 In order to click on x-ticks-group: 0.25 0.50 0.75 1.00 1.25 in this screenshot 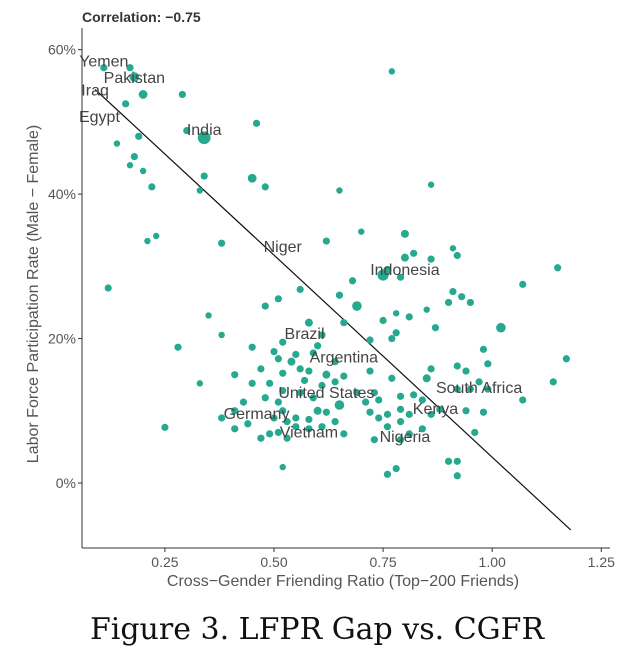, I will do `click(383, 559)`.